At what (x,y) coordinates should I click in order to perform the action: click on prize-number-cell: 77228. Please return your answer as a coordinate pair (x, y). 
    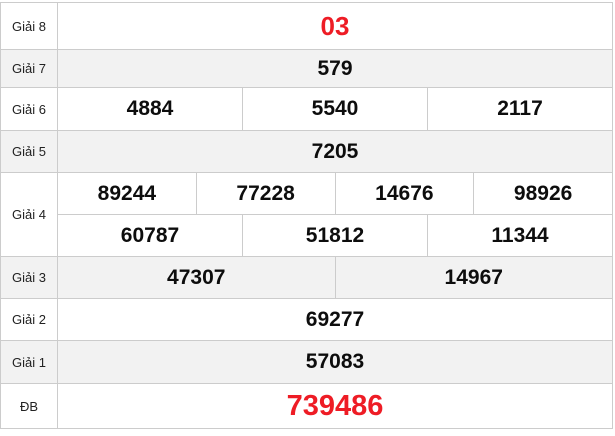
    Looking at the image, I should click on (265, 193).